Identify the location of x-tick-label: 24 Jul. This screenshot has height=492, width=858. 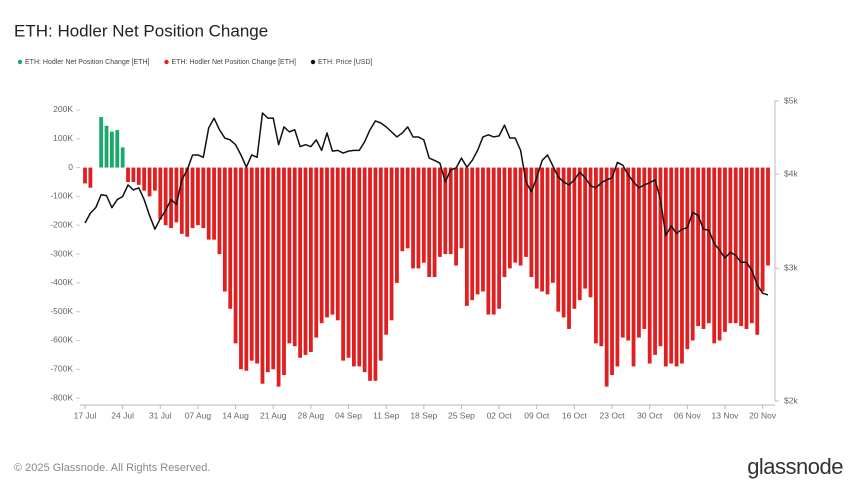
(122, 415).